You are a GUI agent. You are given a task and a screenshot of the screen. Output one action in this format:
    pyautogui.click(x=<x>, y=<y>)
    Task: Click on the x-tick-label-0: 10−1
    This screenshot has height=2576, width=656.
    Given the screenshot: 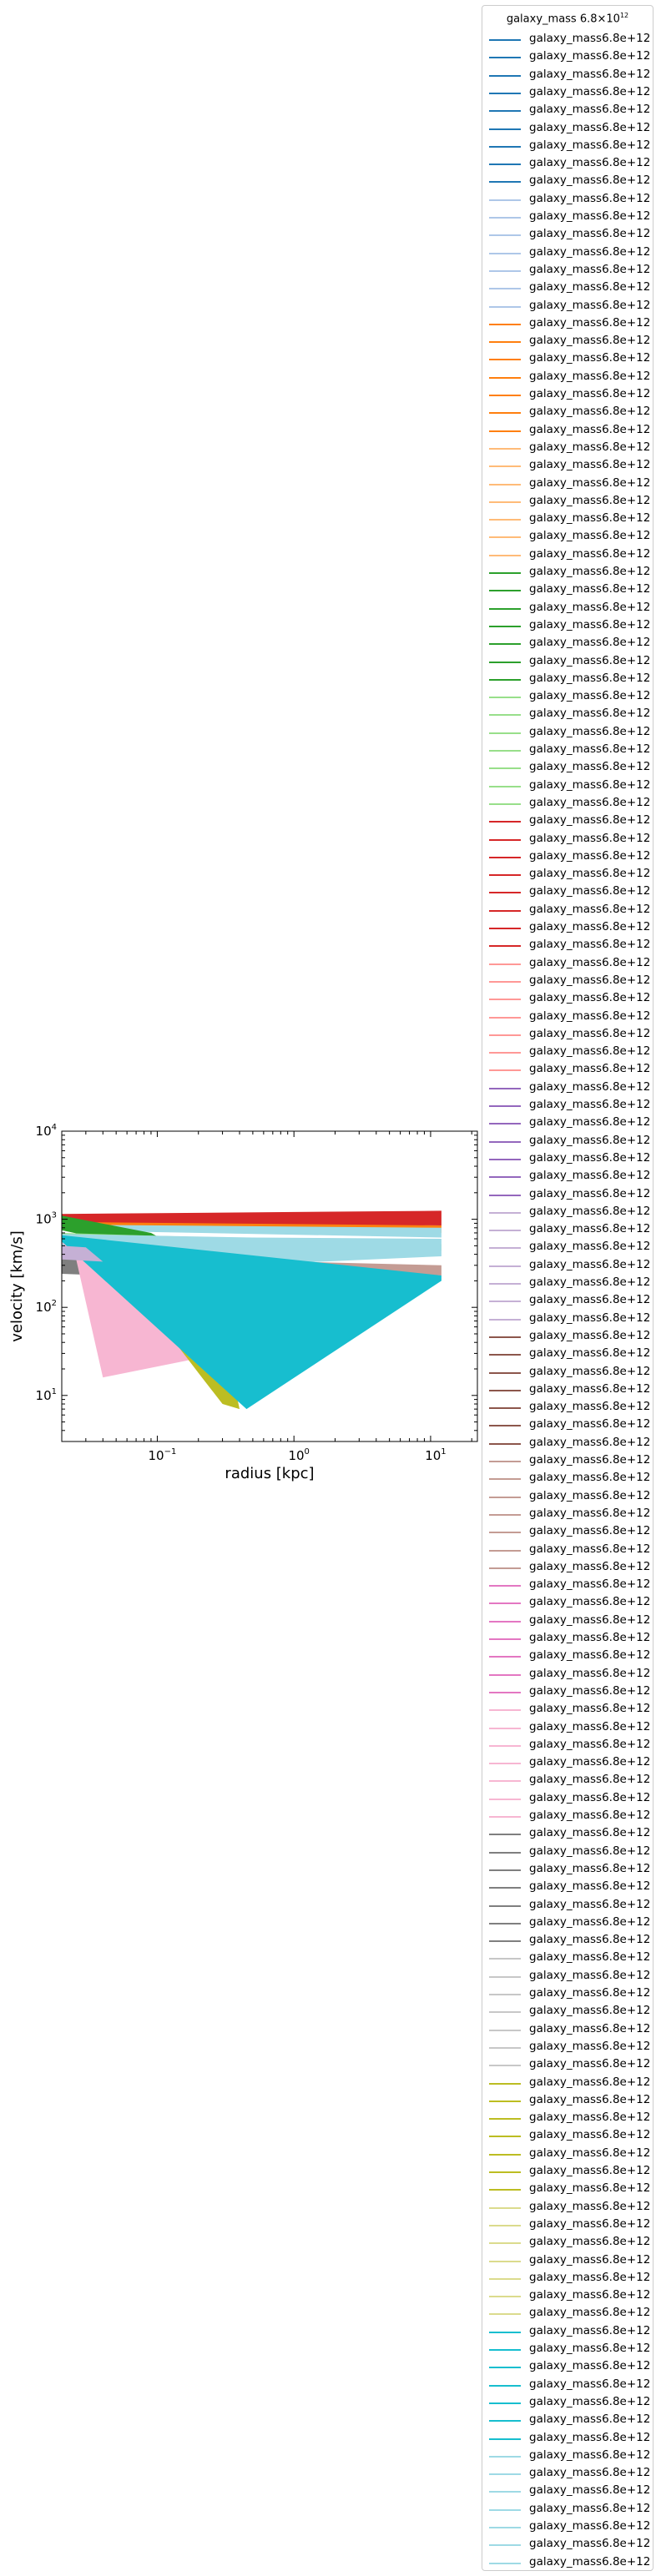 What is the action you would take?
    pyautogui.click(x=163, y=1455)
    